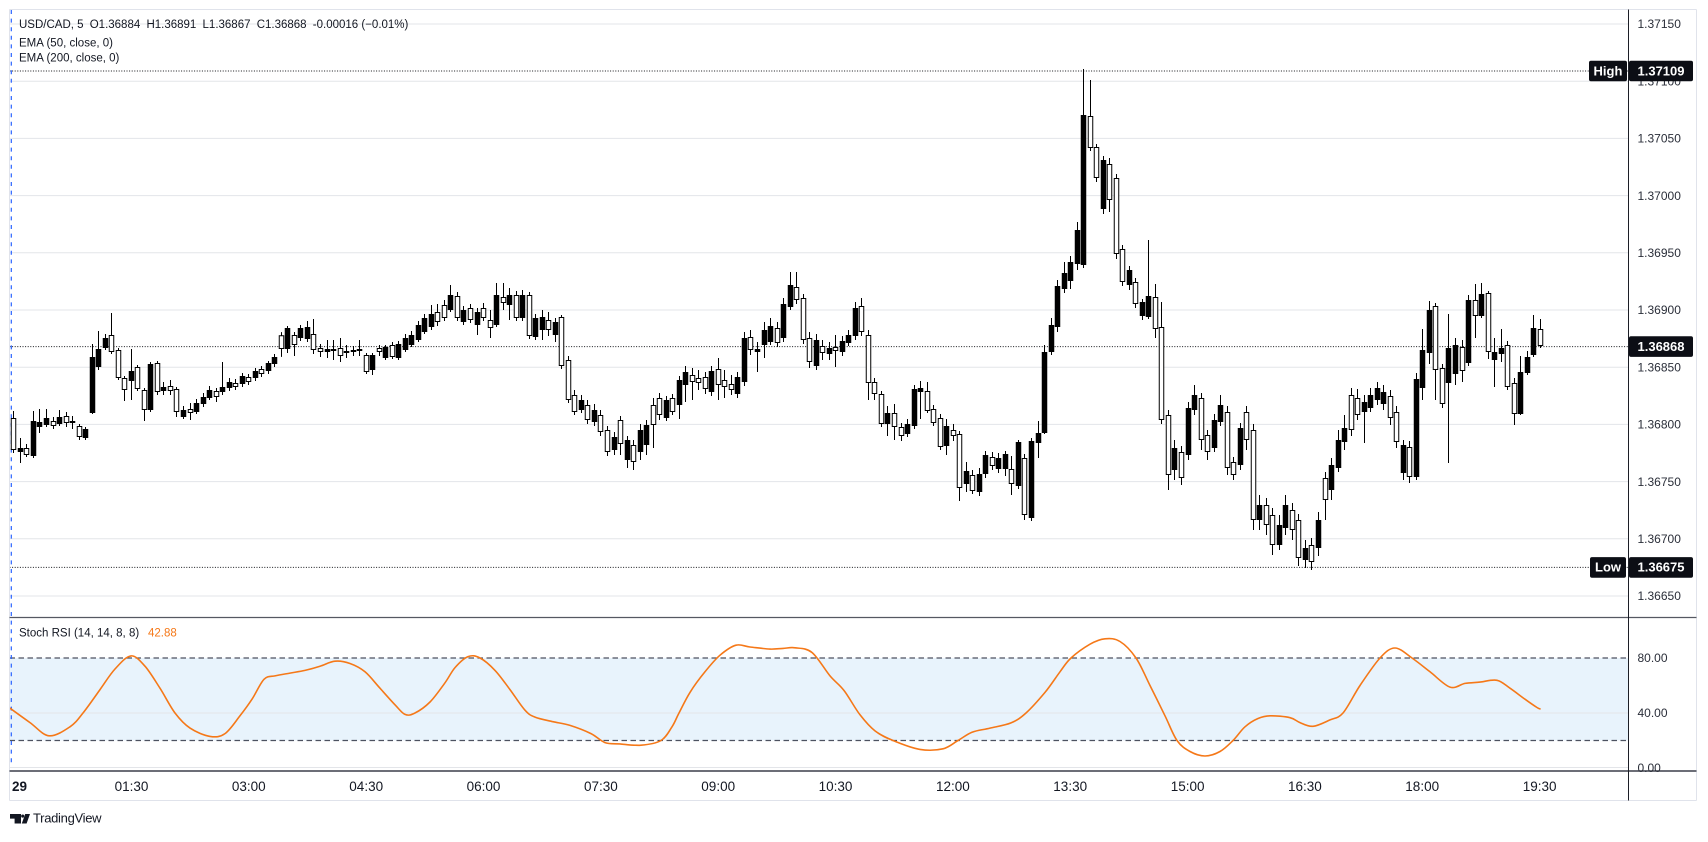 This screenshot has height=842, width=1708. I want to click on svg-text: 1.36750, so click(1660, 482).